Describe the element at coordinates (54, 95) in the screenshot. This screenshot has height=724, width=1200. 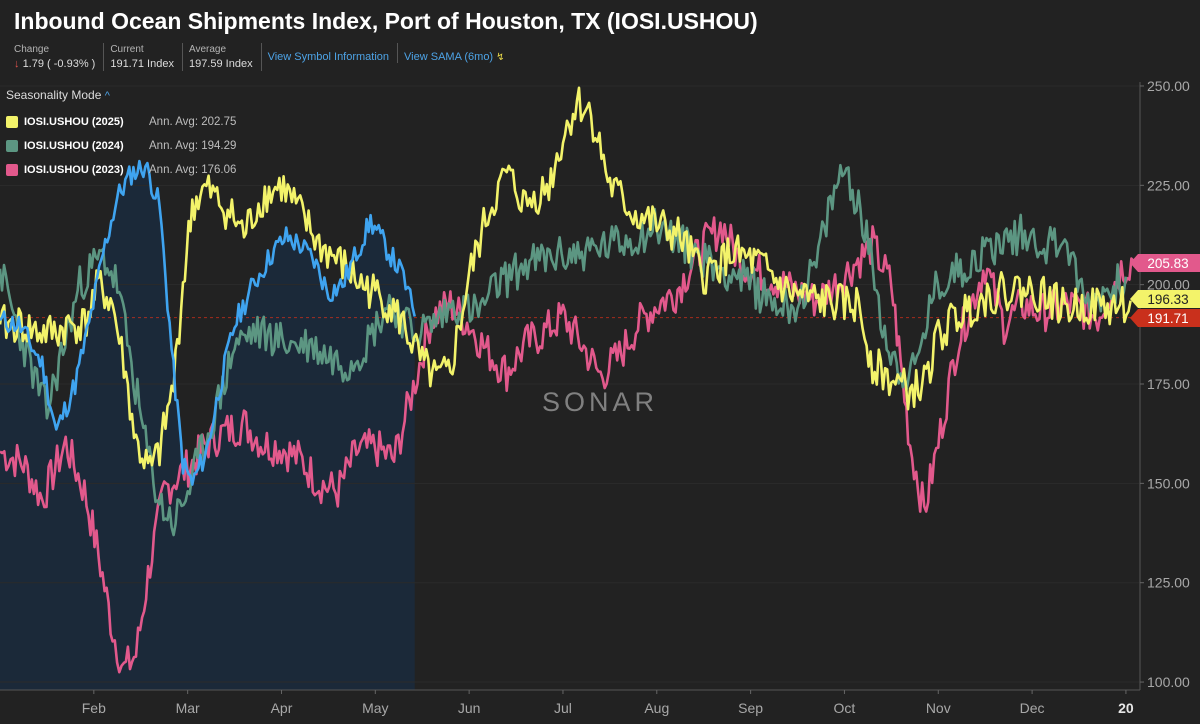
I see `seasonality-mode-label: Seasonality Mode` at that location.